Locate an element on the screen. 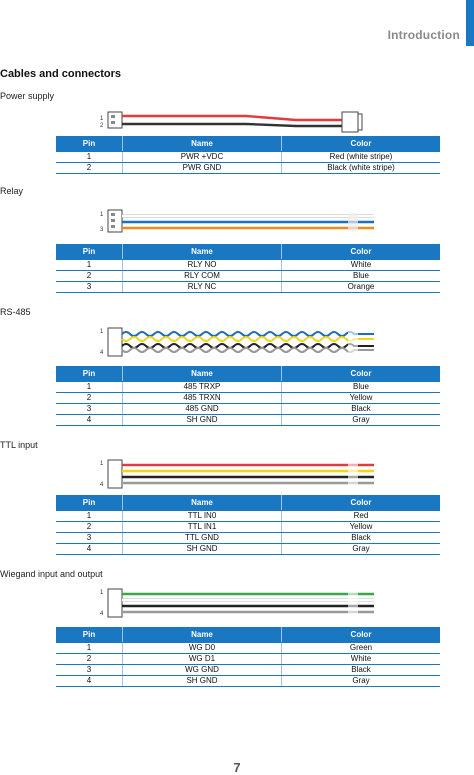 The height and width of the screenshot is (775, 474). table-row: 1 WG D0 Green is located at coordinates (248, 648).